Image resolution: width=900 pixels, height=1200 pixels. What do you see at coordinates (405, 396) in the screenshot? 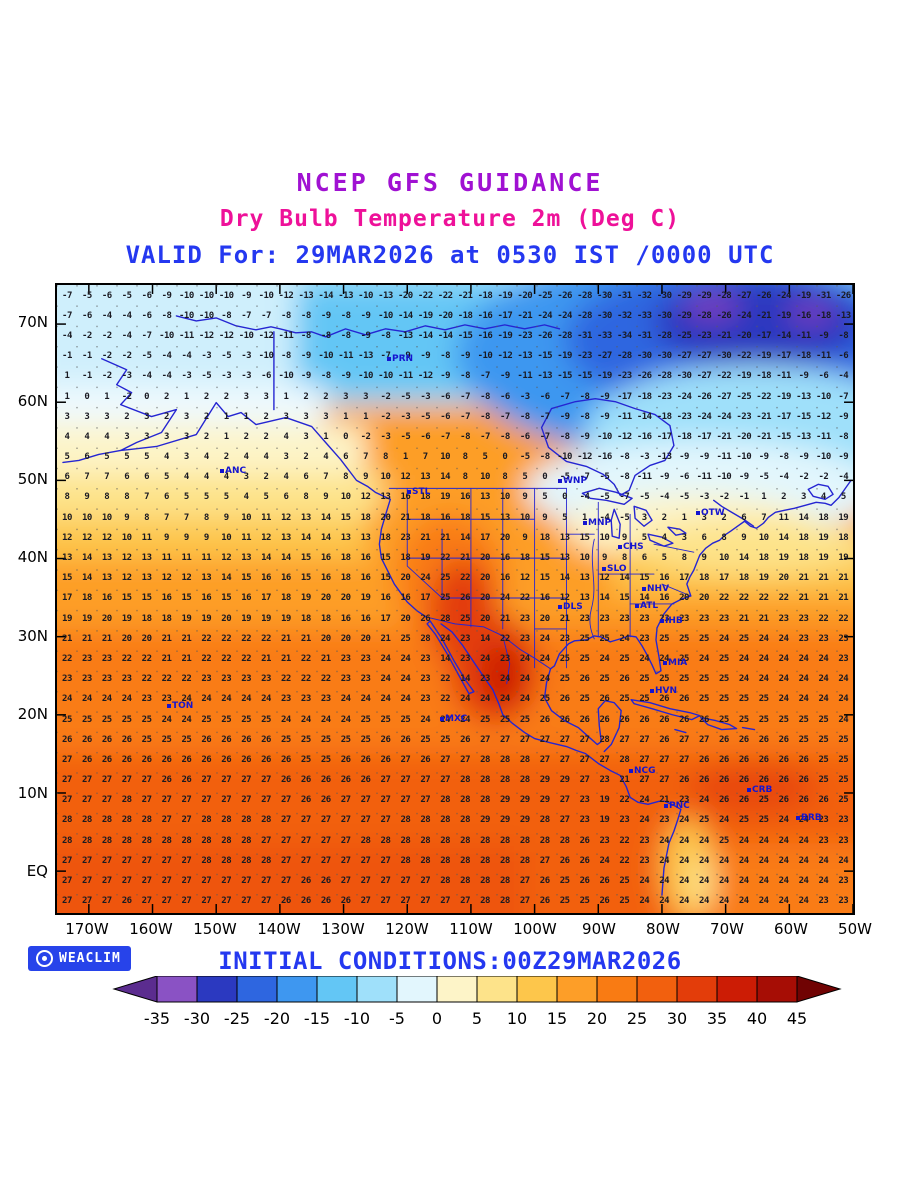
I see `temp-value: -5` at bounding box center [405, 396].